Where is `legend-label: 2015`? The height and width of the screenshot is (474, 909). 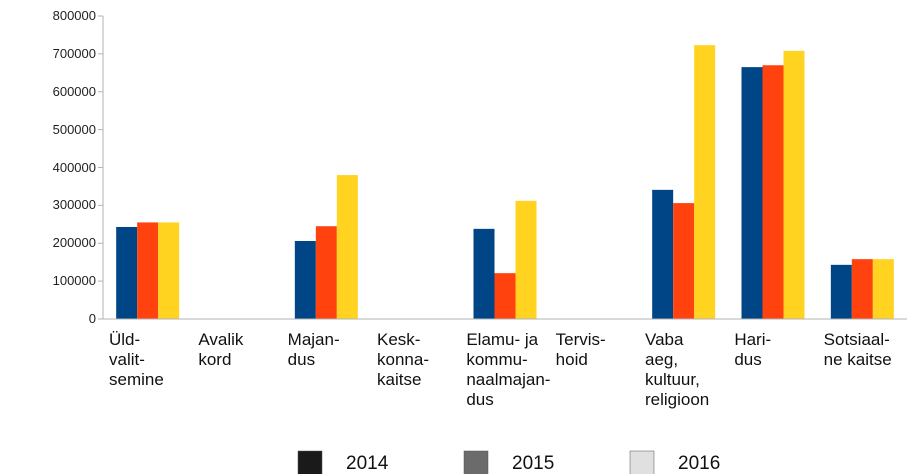 legend-label: 2015 is located at coordinates (533, 463).